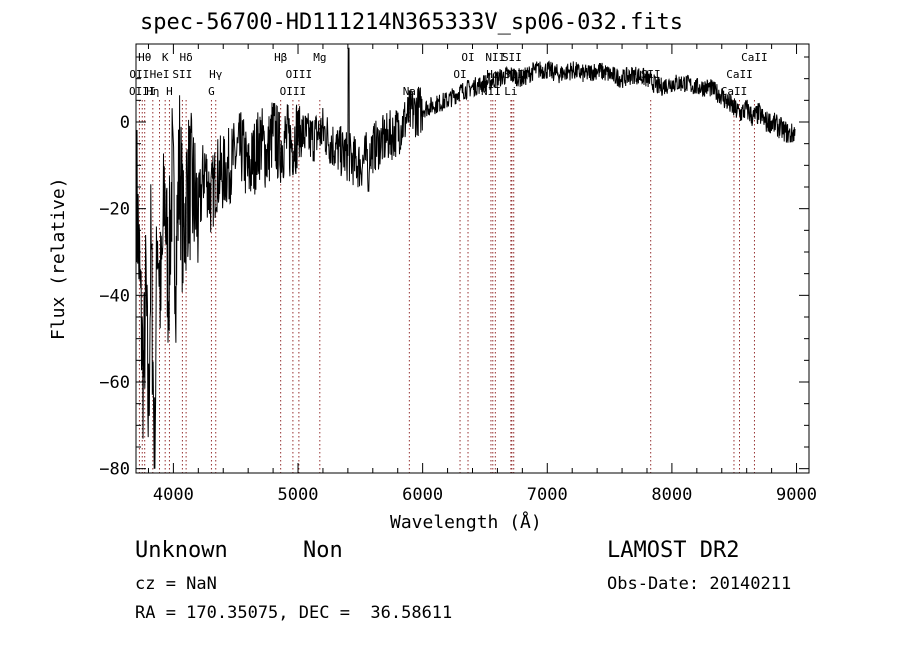 The width and height of the screenshot is (900, 649). I want to click on line-marker-label-0: OII, so click(139, 74).